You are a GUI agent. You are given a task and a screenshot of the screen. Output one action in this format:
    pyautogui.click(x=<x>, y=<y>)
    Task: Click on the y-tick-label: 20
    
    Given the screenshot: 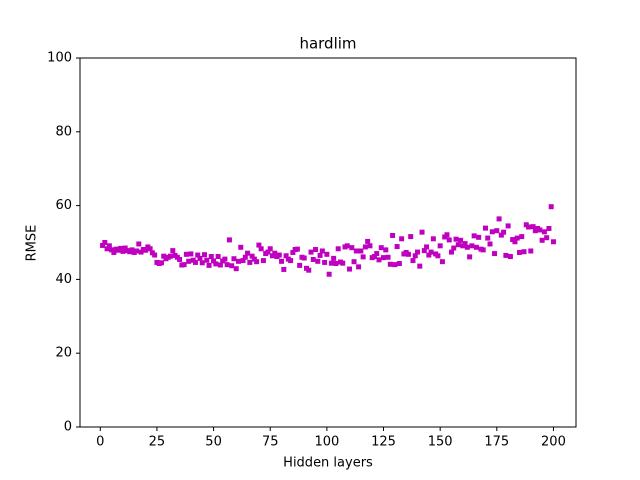 What is the action you would take?
    pyautogui.click(x=63, y=353)
    